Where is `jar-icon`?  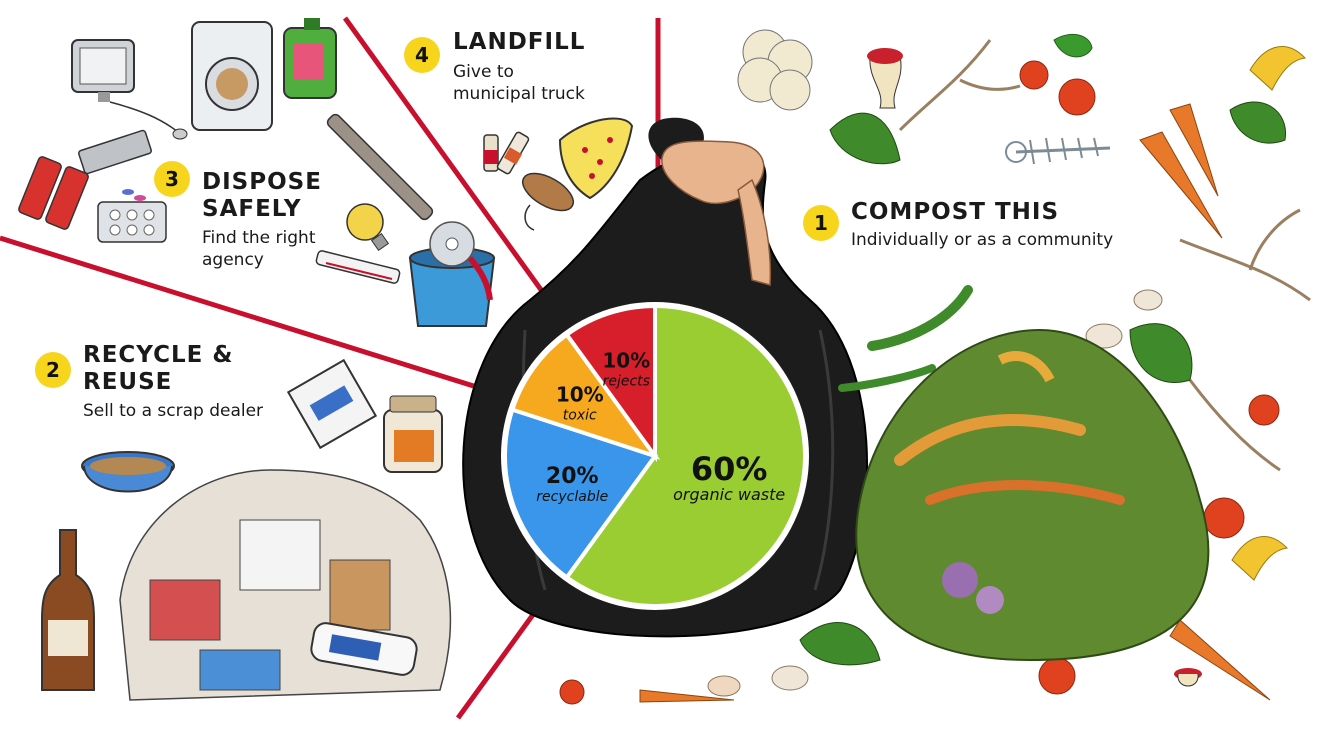
jar-icon is located at coordinates (413, 434).